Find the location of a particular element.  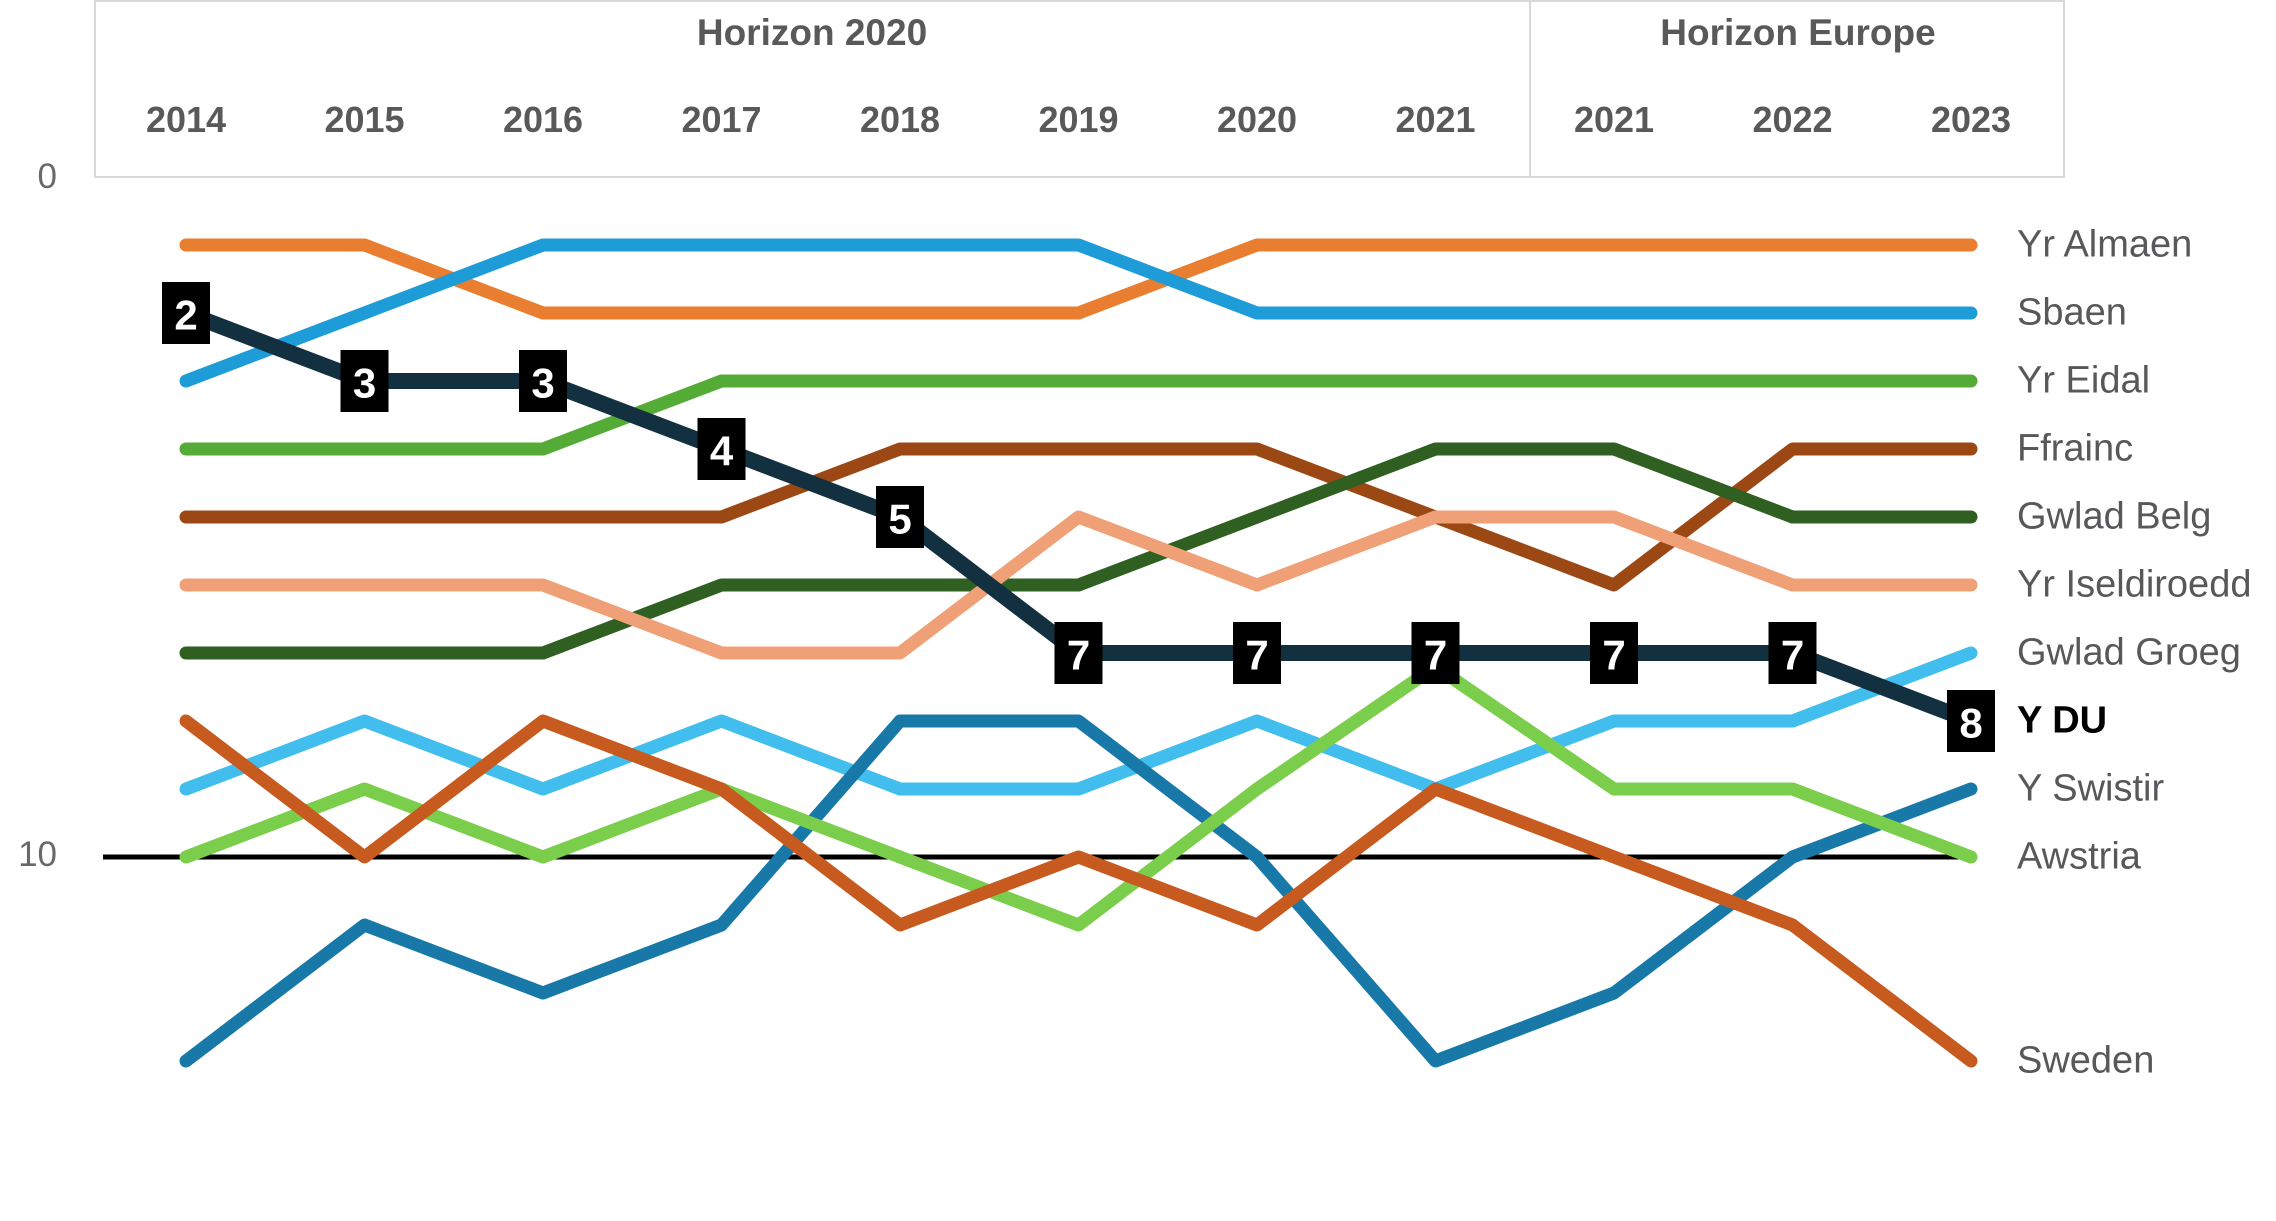

series-line-yr-iseldiroedd is located at coordinates (1078, 585).